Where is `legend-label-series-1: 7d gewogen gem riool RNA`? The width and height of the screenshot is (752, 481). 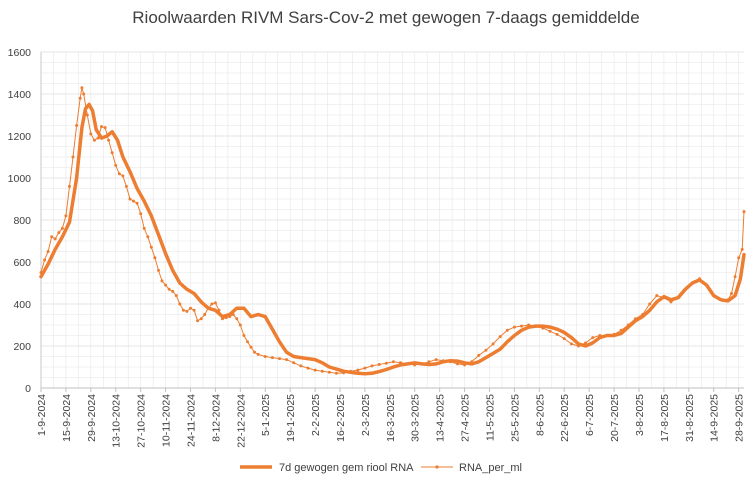 legend-label-series-1: 7d gewogen gem riool RNA is located at coordinates (346, 468).